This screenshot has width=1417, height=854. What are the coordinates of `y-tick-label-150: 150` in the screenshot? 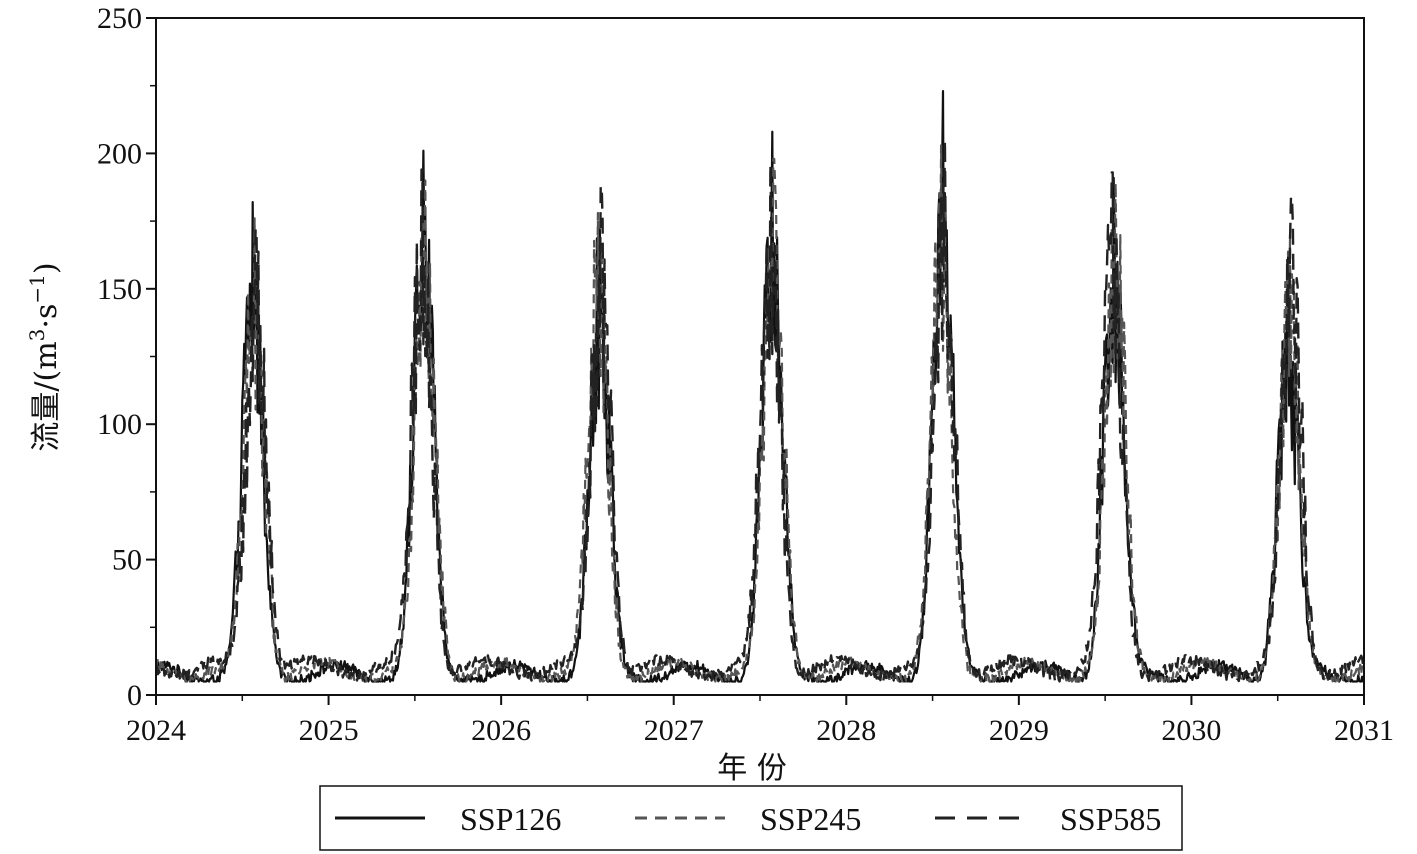 It's located at (119, 289).